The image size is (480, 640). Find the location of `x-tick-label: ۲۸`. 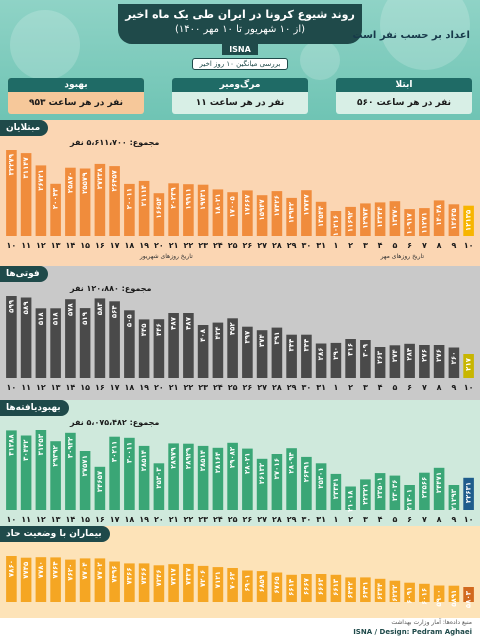

x-tick-label: ۲۸ is located at coordinates (277, 245).